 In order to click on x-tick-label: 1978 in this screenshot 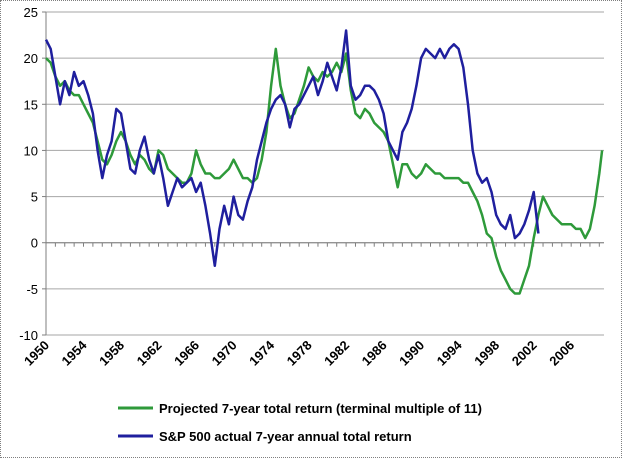, I will do `click(299, 353)`.